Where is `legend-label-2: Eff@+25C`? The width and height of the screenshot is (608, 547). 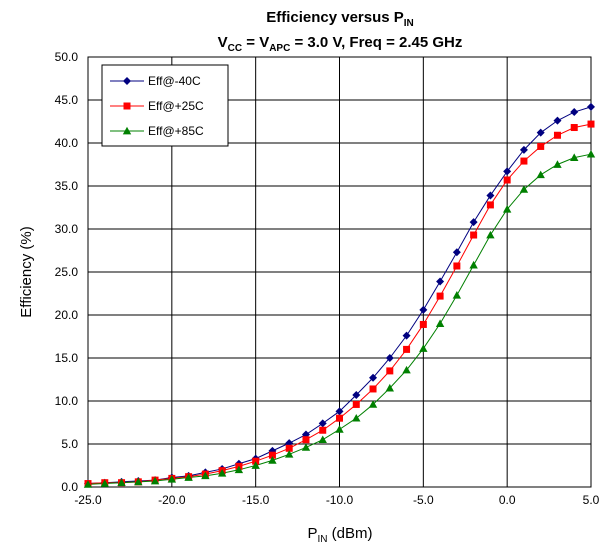 legend-label-2: Eff@+25C is located at coordinates (176, 106).